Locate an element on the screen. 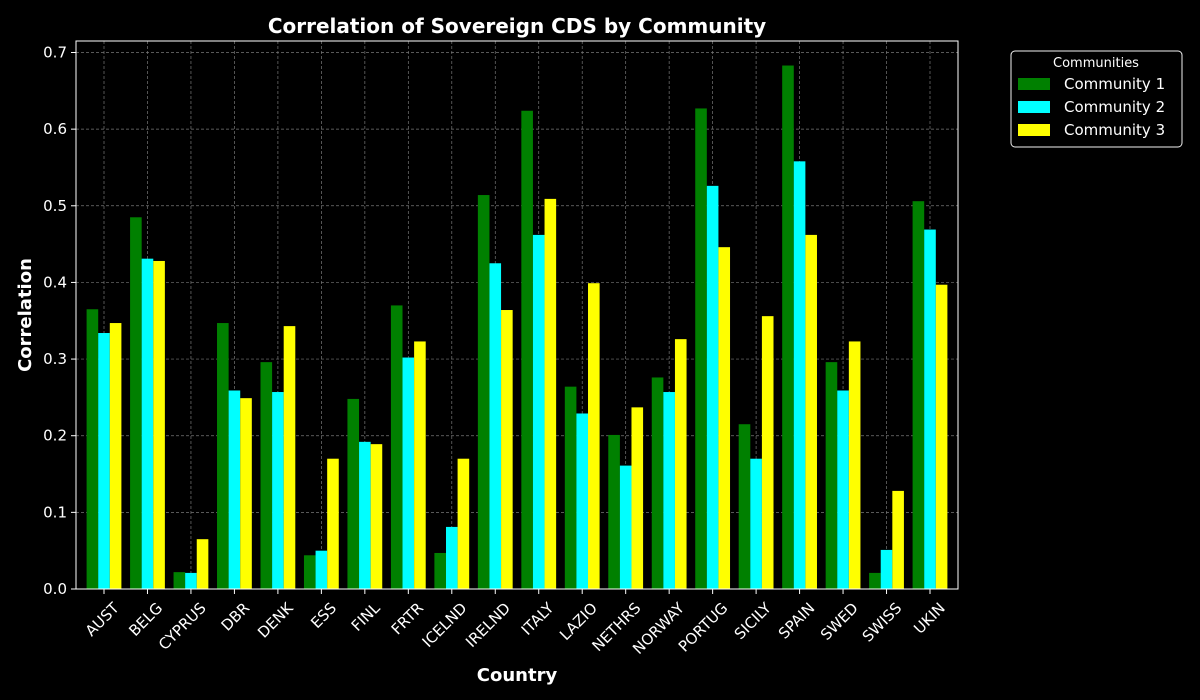  bar-community-3-italy is located at coordinates (550, 393).